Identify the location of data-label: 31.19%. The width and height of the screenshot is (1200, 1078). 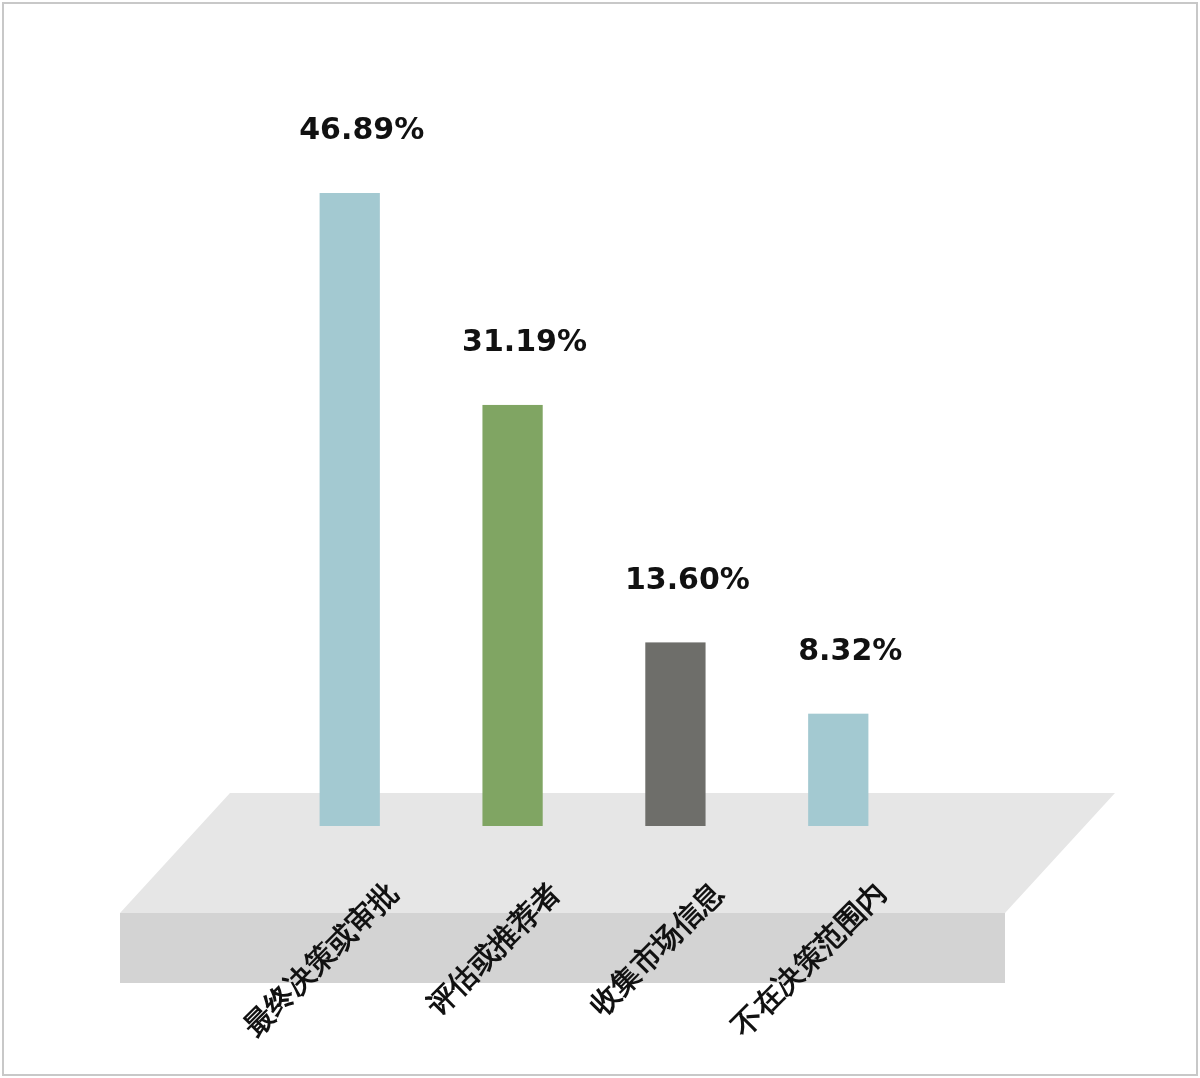
(525, 341).